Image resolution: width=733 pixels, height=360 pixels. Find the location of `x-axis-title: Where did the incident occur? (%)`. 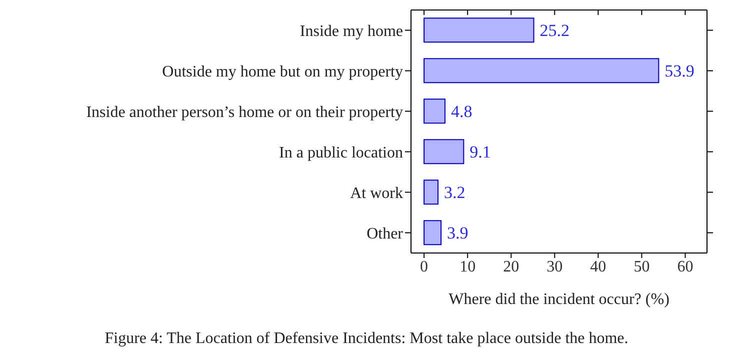

x-axis-title: Where did the incident occur? (%) is located at coordinates (559, 299).